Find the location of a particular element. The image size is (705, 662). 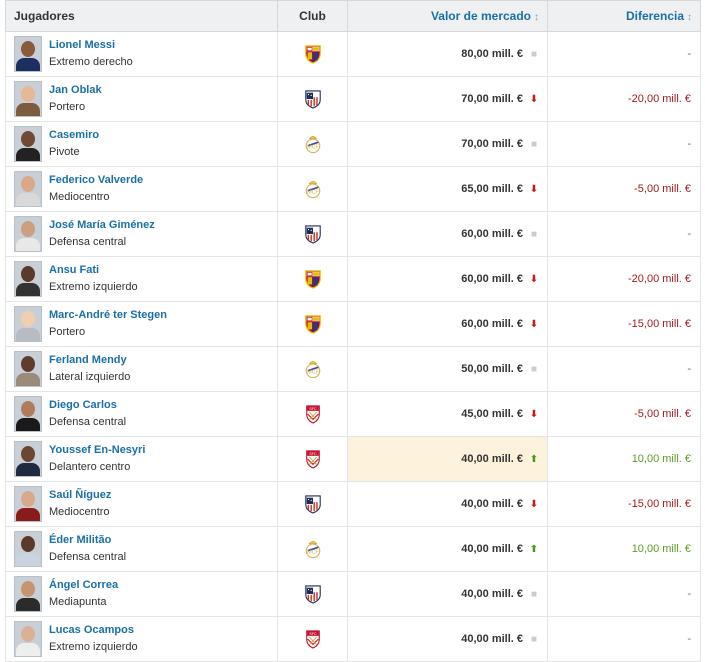

player-name-link: José María Giménez is located at coordinates (102, 225).